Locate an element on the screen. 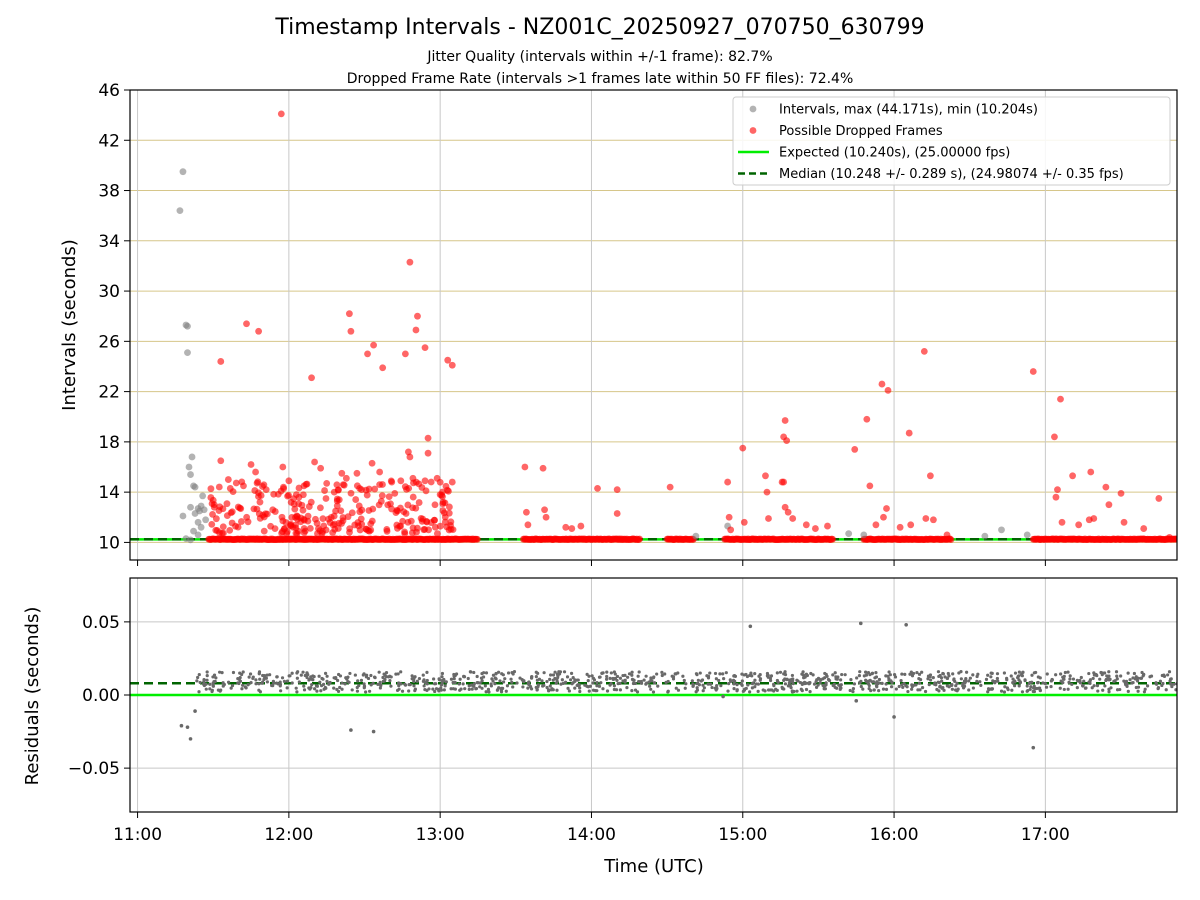 This screenshot has height=900, width=1200. x-tick-label: 15:00 is located at coordinates (742, 835).